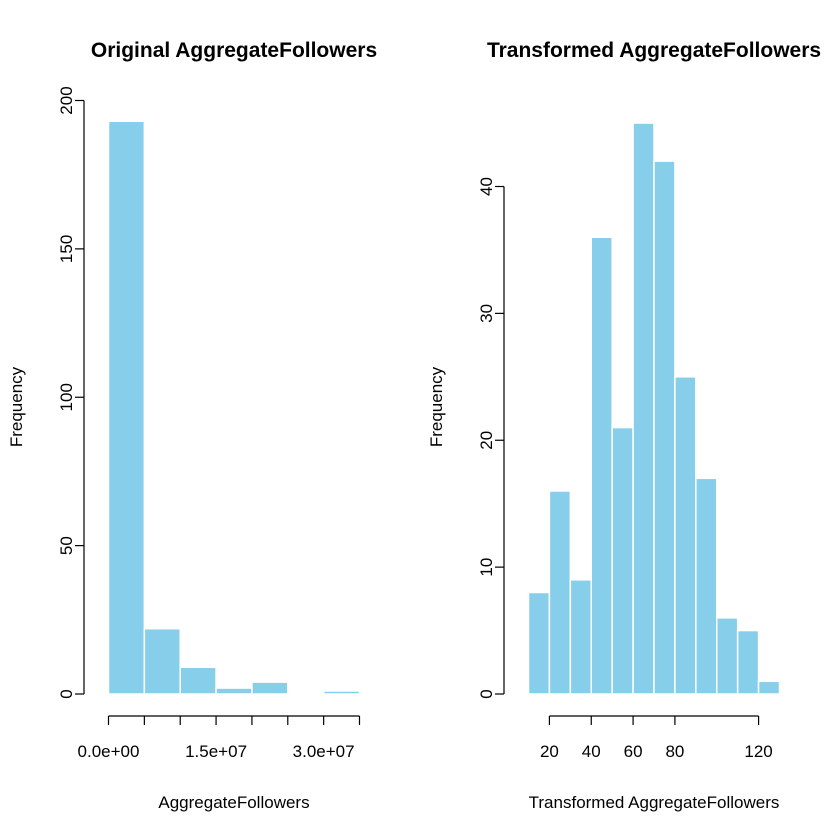 Image resolution: width=840 pixels, height=840 pixels. Describe the element at coordinates (486, 440) in the screenshot. I see `y-tick-label: 20` at that location.